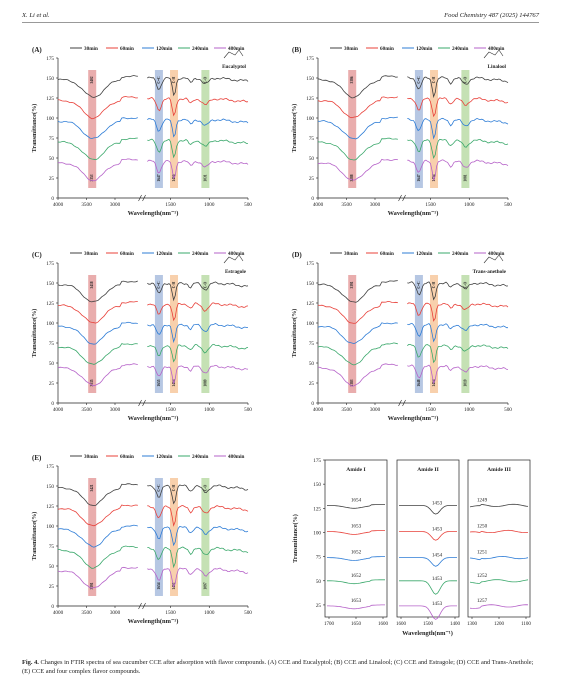  Describe the element at coordinates (493, 54) in the screenshot. I see `molecule-icon` at that location.